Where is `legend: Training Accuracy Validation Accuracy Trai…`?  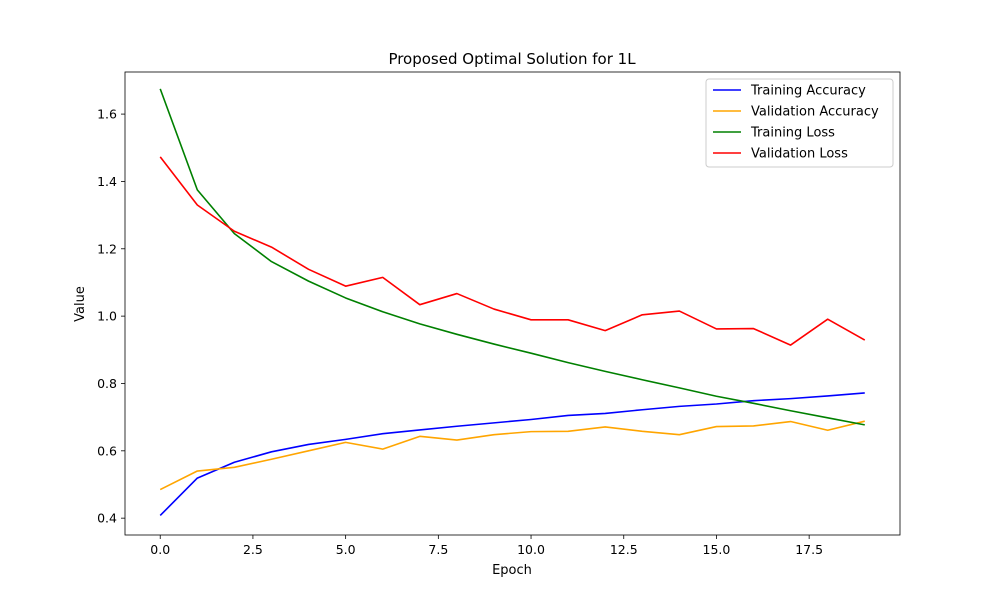
legend: Training Accuracy Validation Accuracy Trai… is located at coordinates (799, 123).